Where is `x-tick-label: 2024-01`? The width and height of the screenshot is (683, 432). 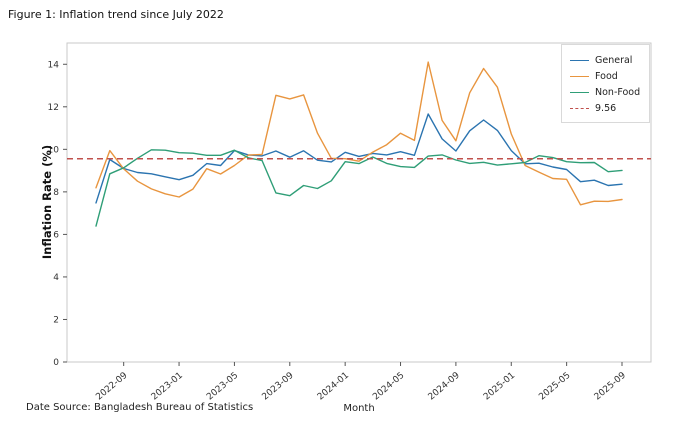
x-tick-label: 2024-01 is located at coordinates (333, 387).